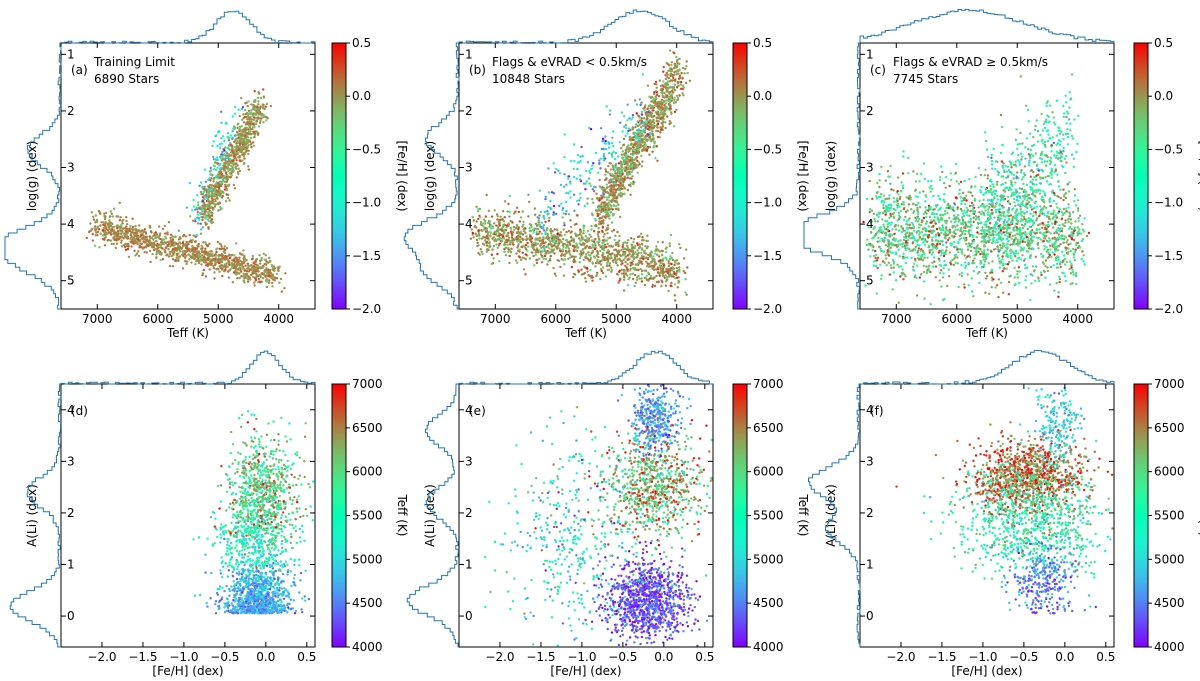  What do you see at coordinates (134, 62) in the screenshot?
I see `panel-annotation: Training Limit` at bounding box center [134, 62].